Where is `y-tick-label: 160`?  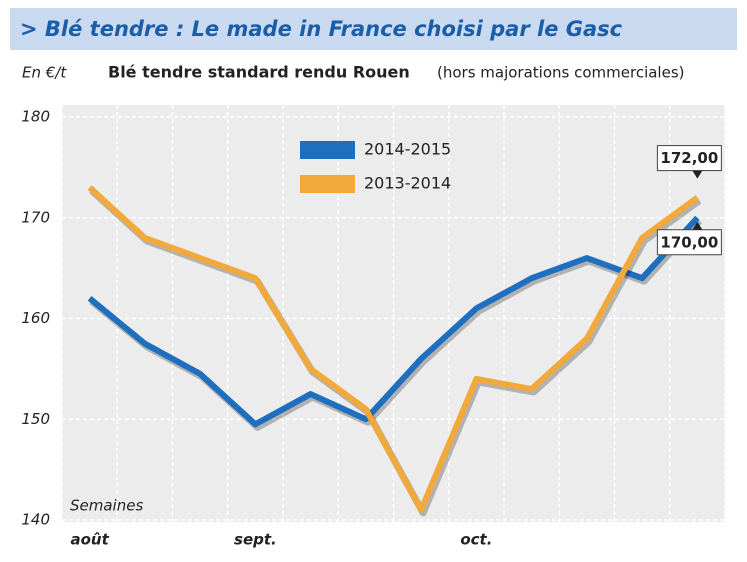
y-tick-label: 160 is located at coordinates (35, 318).